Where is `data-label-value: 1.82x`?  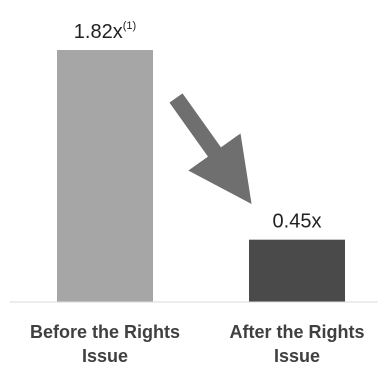 data-label-value: 1.82x is located at coordinates (98, 32).